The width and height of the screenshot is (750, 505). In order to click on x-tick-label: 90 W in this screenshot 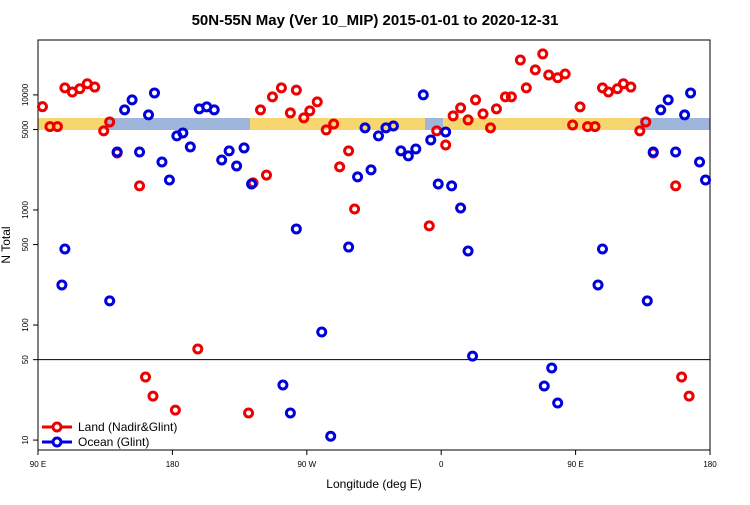, I will do `click(306, 464)`.